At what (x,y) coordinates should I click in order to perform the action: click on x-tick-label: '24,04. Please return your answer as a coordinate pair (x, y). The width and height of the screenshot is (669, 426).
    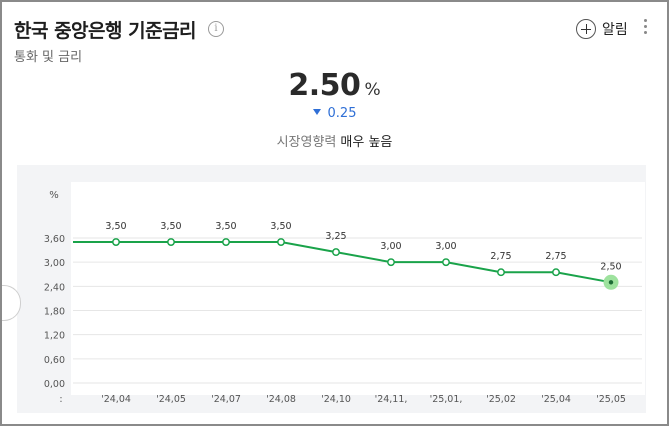
    Looking at the image, I should click on (116, 399).